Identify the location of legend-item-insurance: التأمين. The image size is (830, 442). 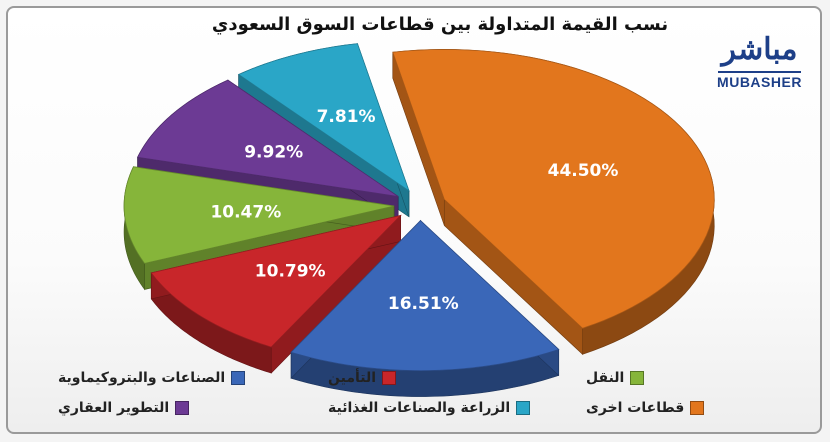
(362, 378).